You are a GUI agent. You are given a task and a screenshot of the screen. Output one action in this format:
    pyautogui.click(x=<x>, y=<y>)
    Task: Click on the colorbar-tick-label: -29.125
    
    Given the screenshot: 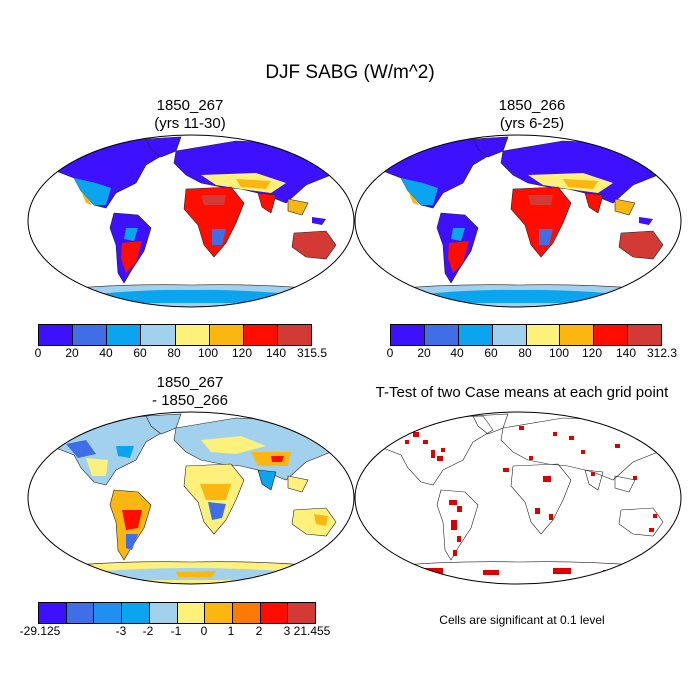 What is the action you would take?
    pyautogui.click(x=40, y=631)
    